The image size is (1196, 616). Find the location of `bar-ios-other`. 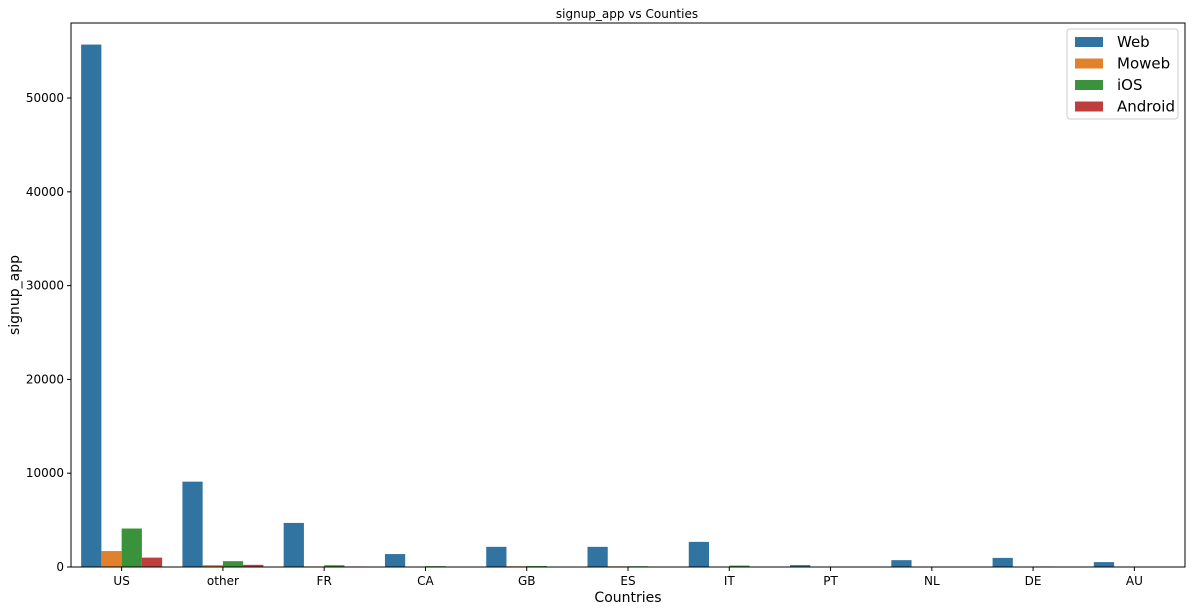

bar-ios-other is located at coordinates (233, 564).